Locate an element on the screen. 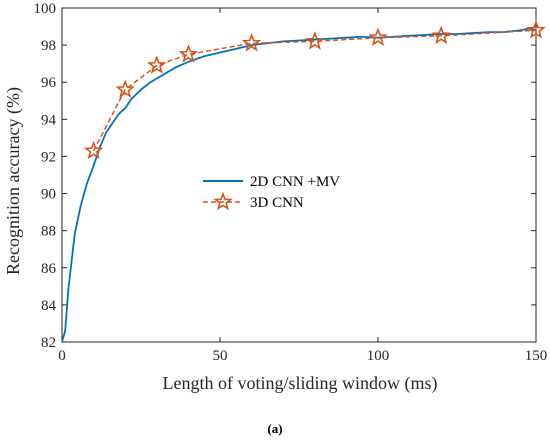 The height and width of the screenshot is (446, 550). figure-caption: (a) is located at coordinates (275, 428).